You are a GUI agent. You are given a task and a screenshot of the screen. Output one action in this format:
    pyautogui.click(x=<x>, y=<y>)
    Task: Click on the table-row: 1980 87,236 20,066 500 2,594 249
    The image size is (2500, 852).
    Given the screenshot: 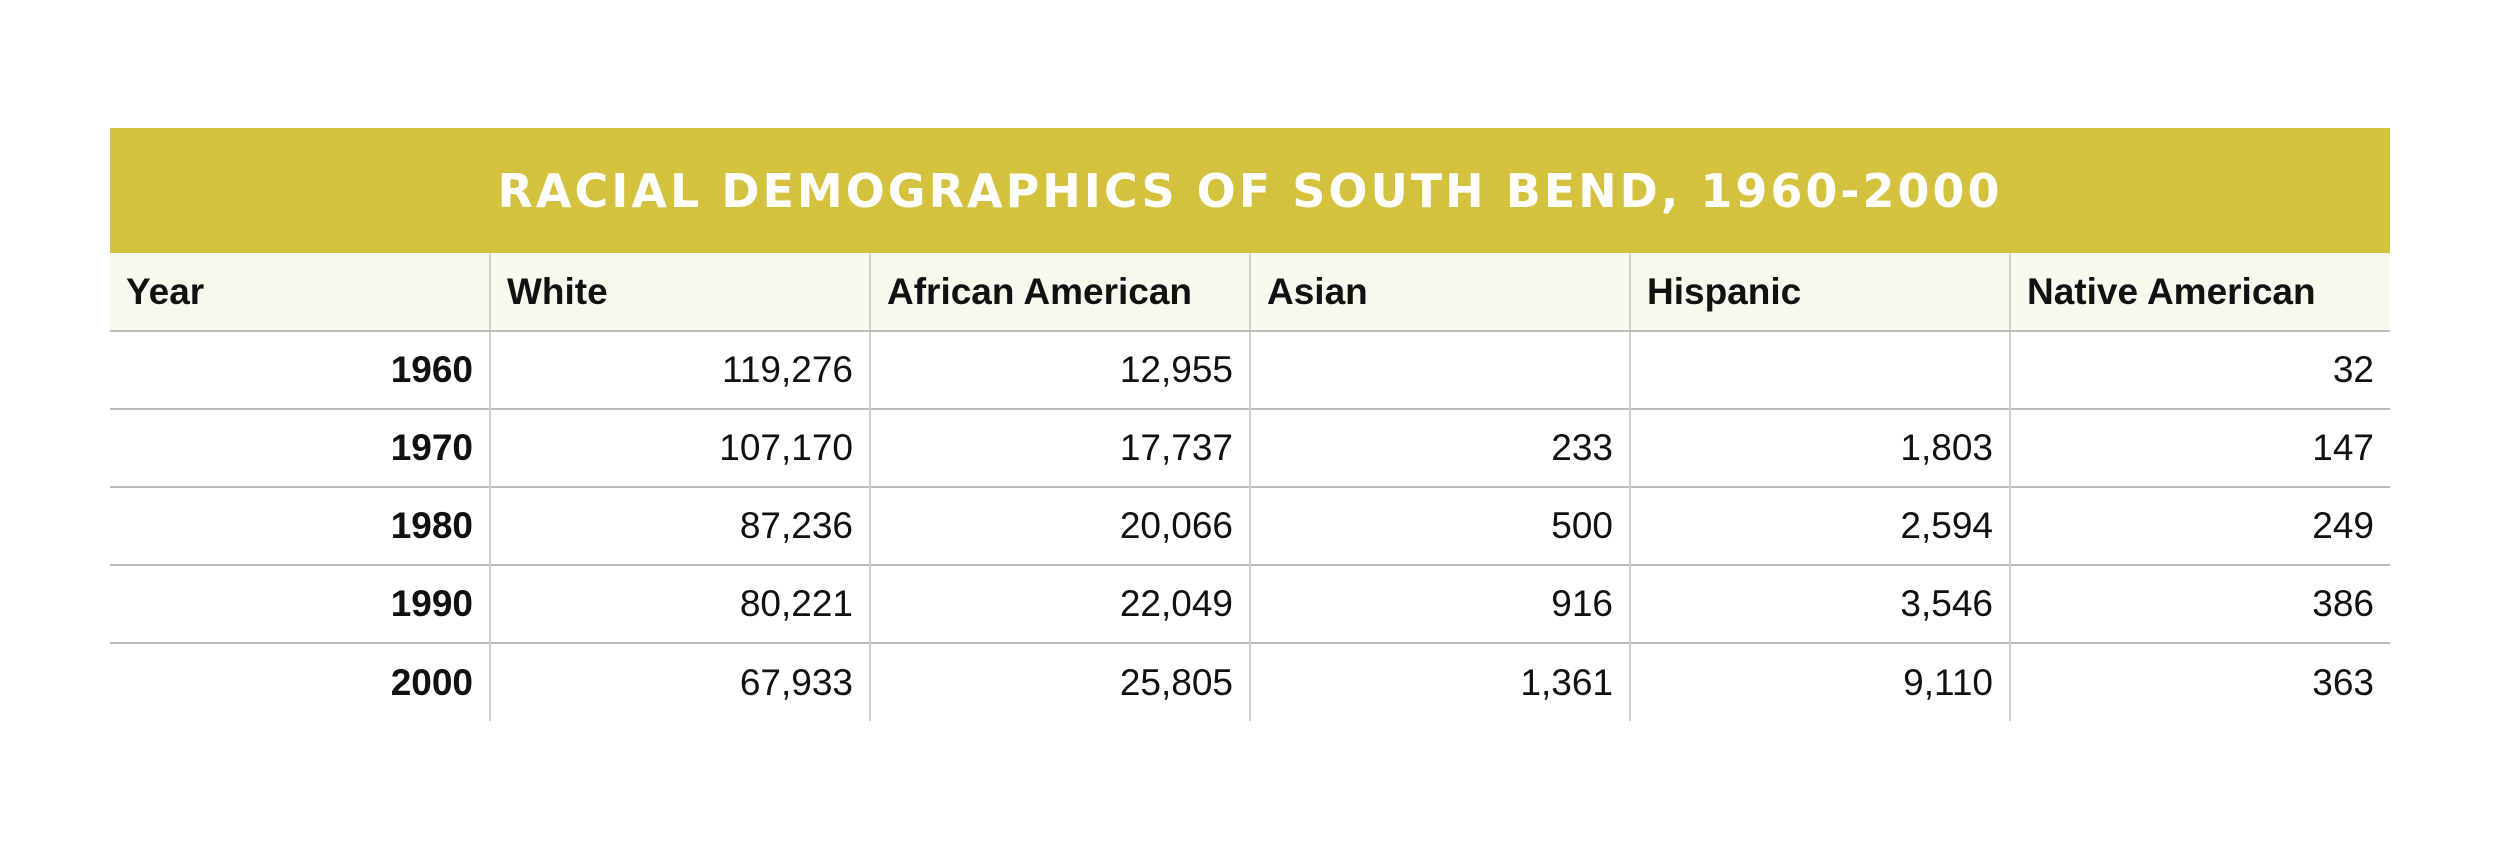 What is the action you would take?
    pyautogui.click(x=1250, y=526)
    